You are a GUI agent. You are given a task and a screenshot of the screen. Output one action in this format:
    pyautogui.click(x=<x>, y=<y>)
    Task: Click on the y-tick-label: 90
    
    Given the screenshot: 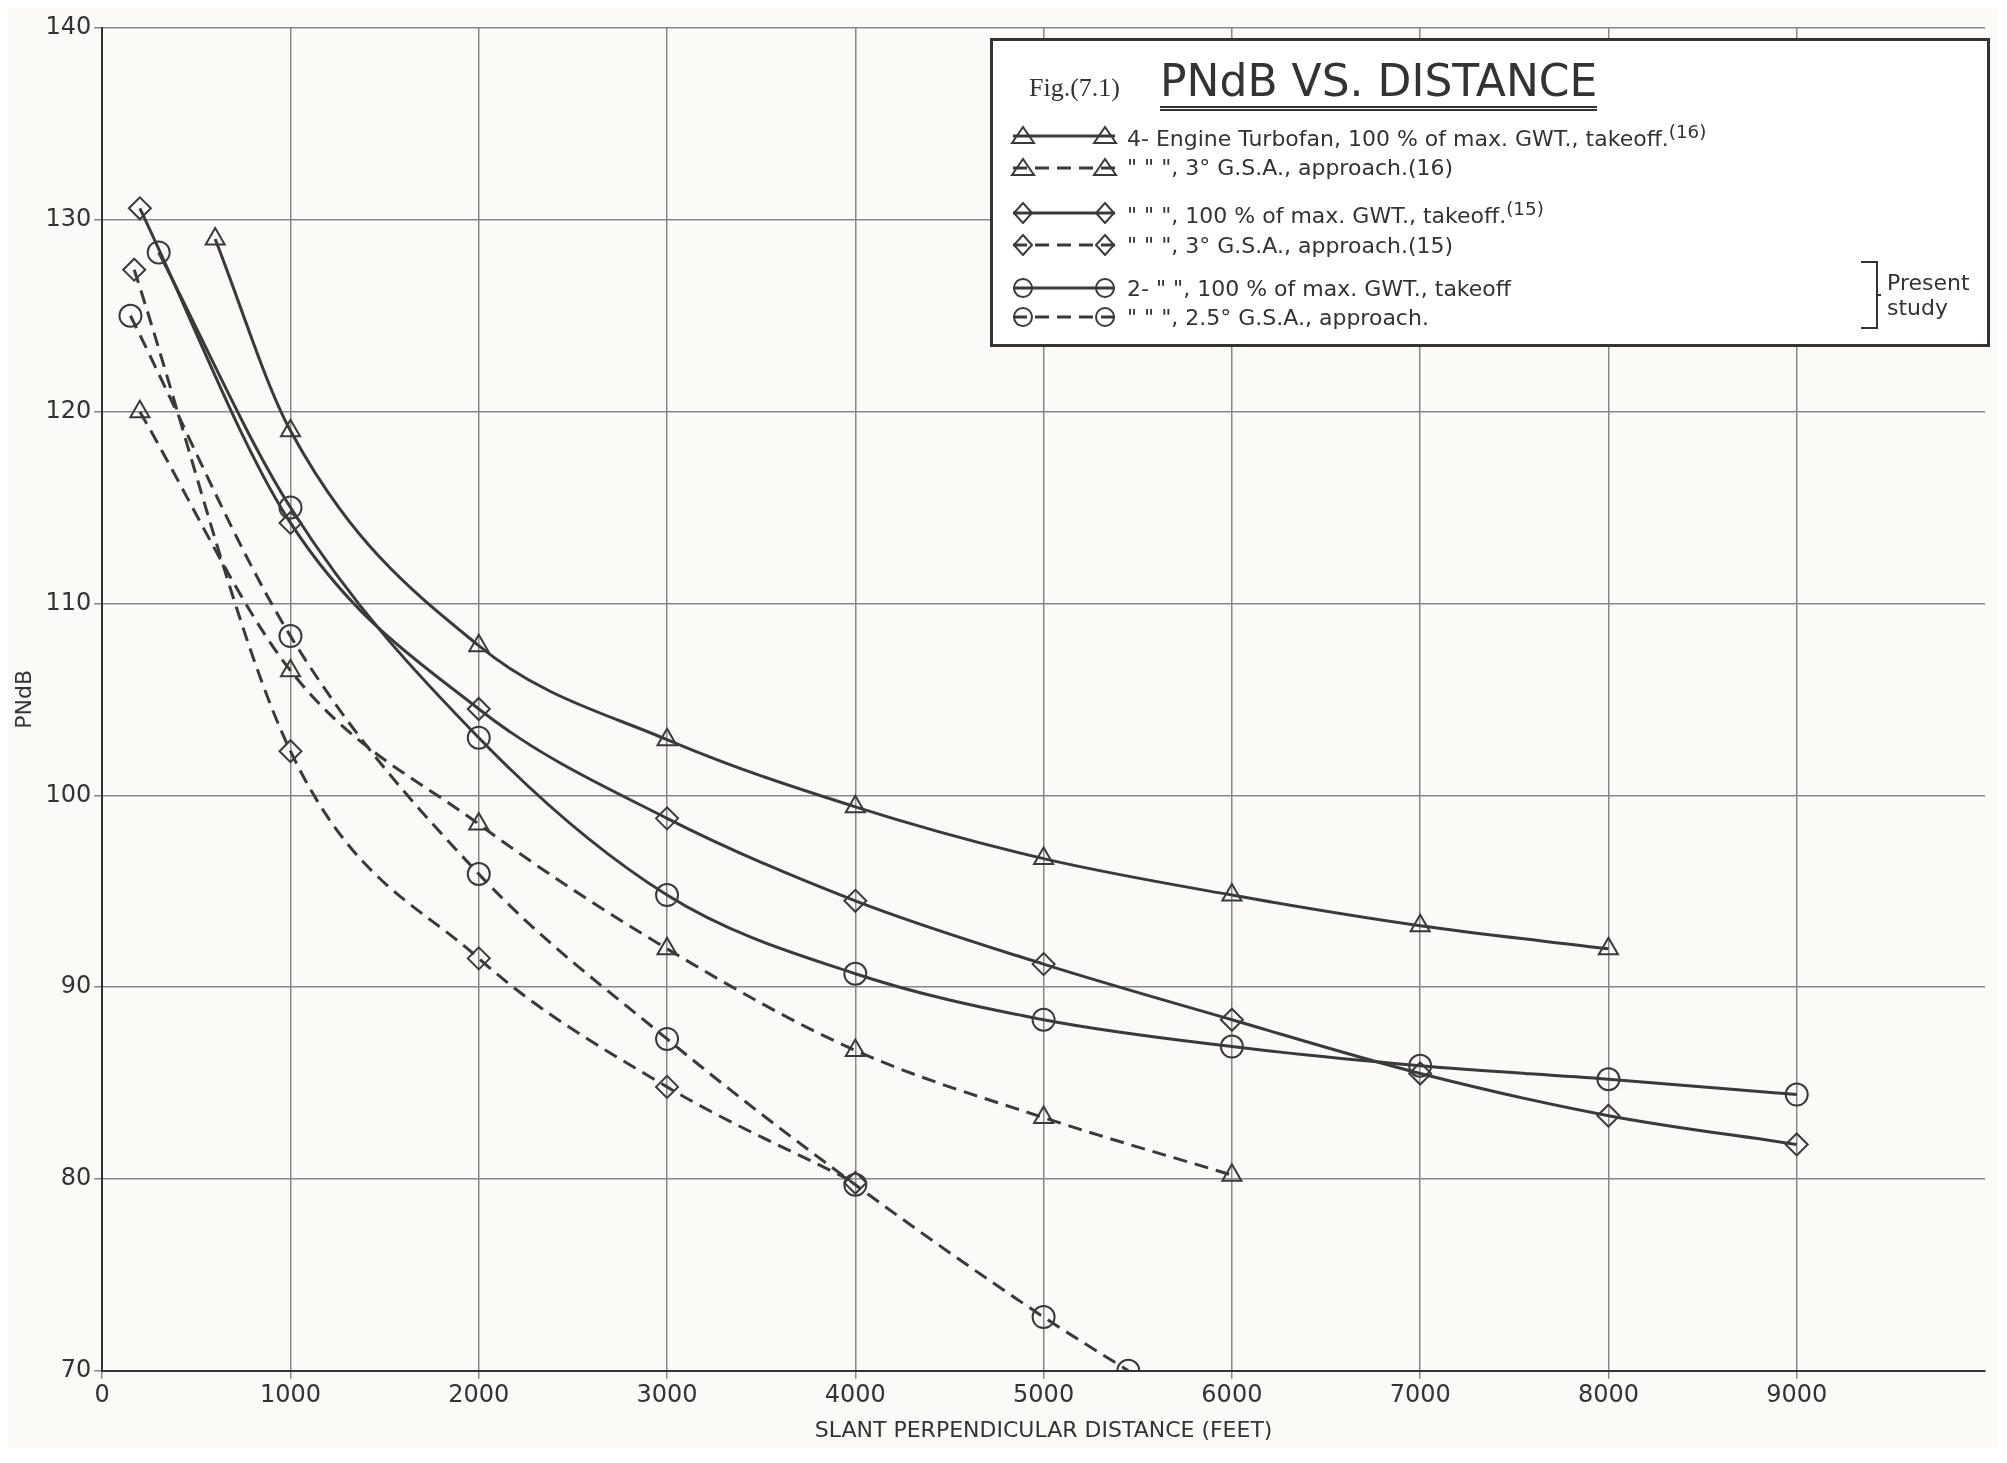 What is the action you would take?
    pyautogui.click(x=76, y=985)
    